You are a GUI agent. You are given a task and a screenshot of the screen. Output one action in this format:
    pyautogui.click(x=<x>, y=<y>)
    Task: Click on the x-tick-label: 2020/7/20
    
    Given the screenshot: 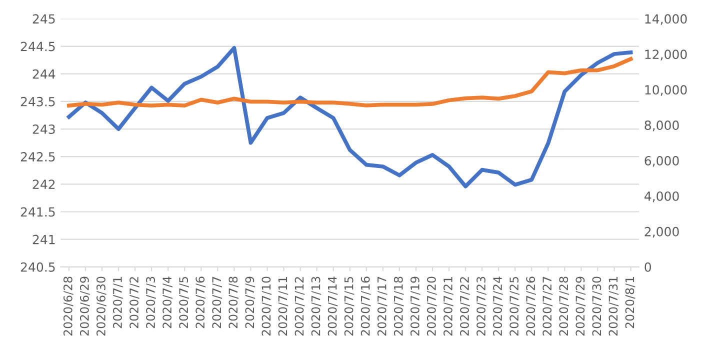 What is the action you would take?
    pyautogui.click(x=431, y=306)
    